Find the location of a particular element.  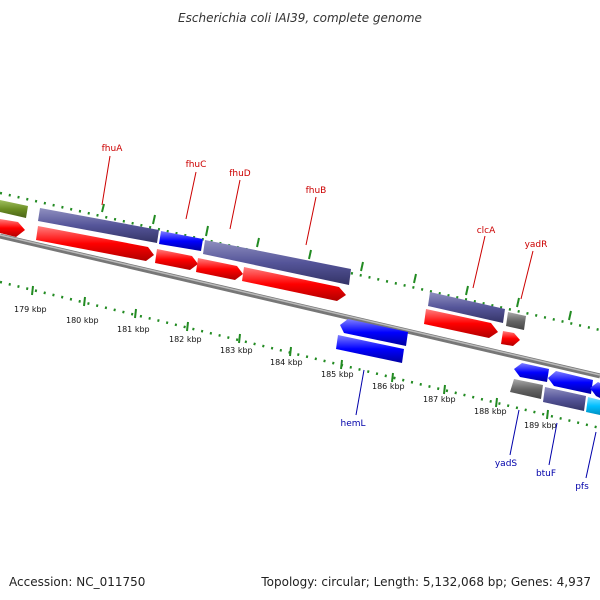

map-title: Escherichia coli IAI39, complete genome is located at coordinates (300, 18).